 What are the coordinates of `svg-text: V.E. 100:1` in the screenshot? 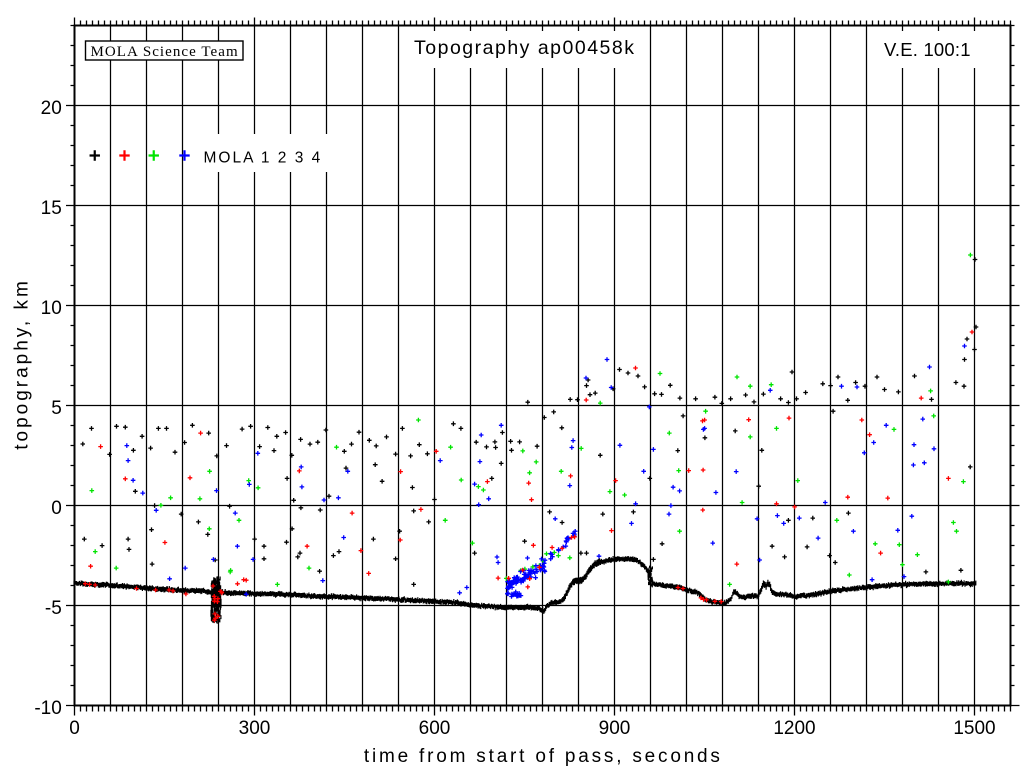 It's located at (927, 49).